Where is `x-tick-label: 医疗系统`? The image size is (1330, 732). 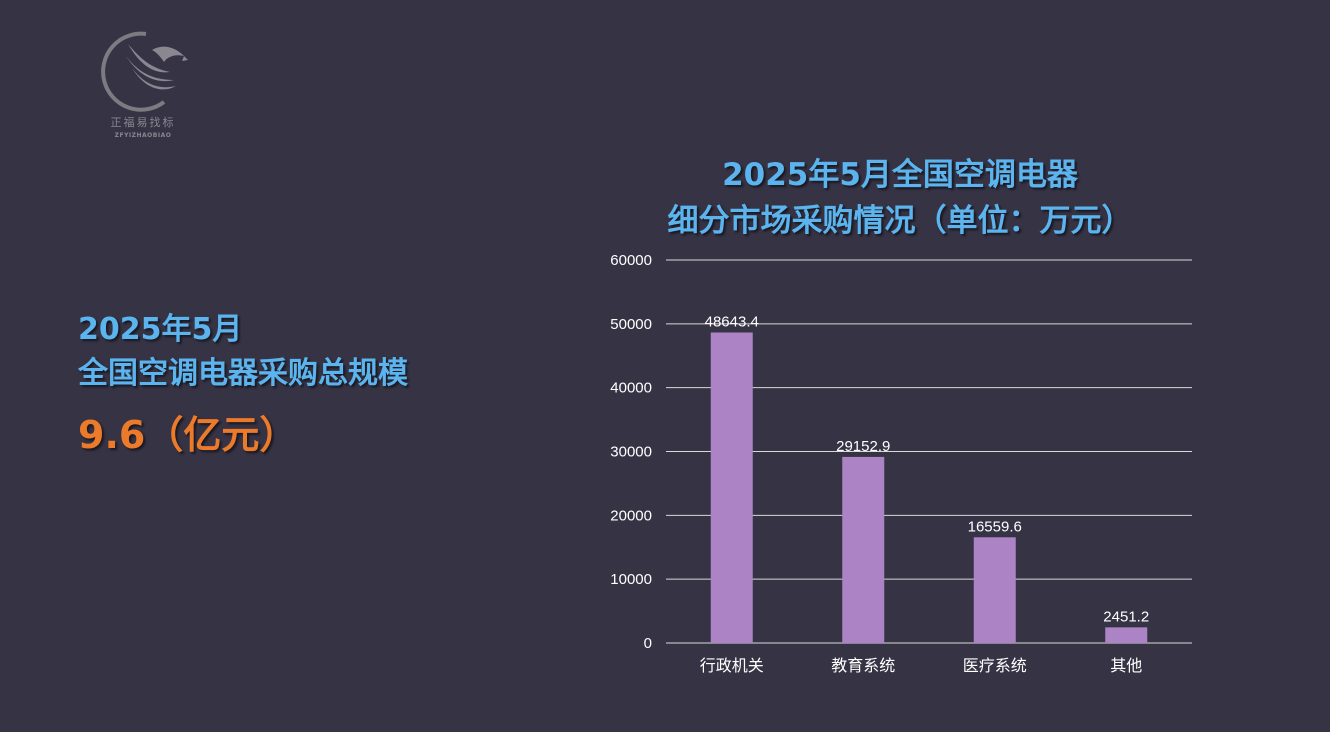
x-tick-label: 医疗系统 is located at coordinates (995, 665).